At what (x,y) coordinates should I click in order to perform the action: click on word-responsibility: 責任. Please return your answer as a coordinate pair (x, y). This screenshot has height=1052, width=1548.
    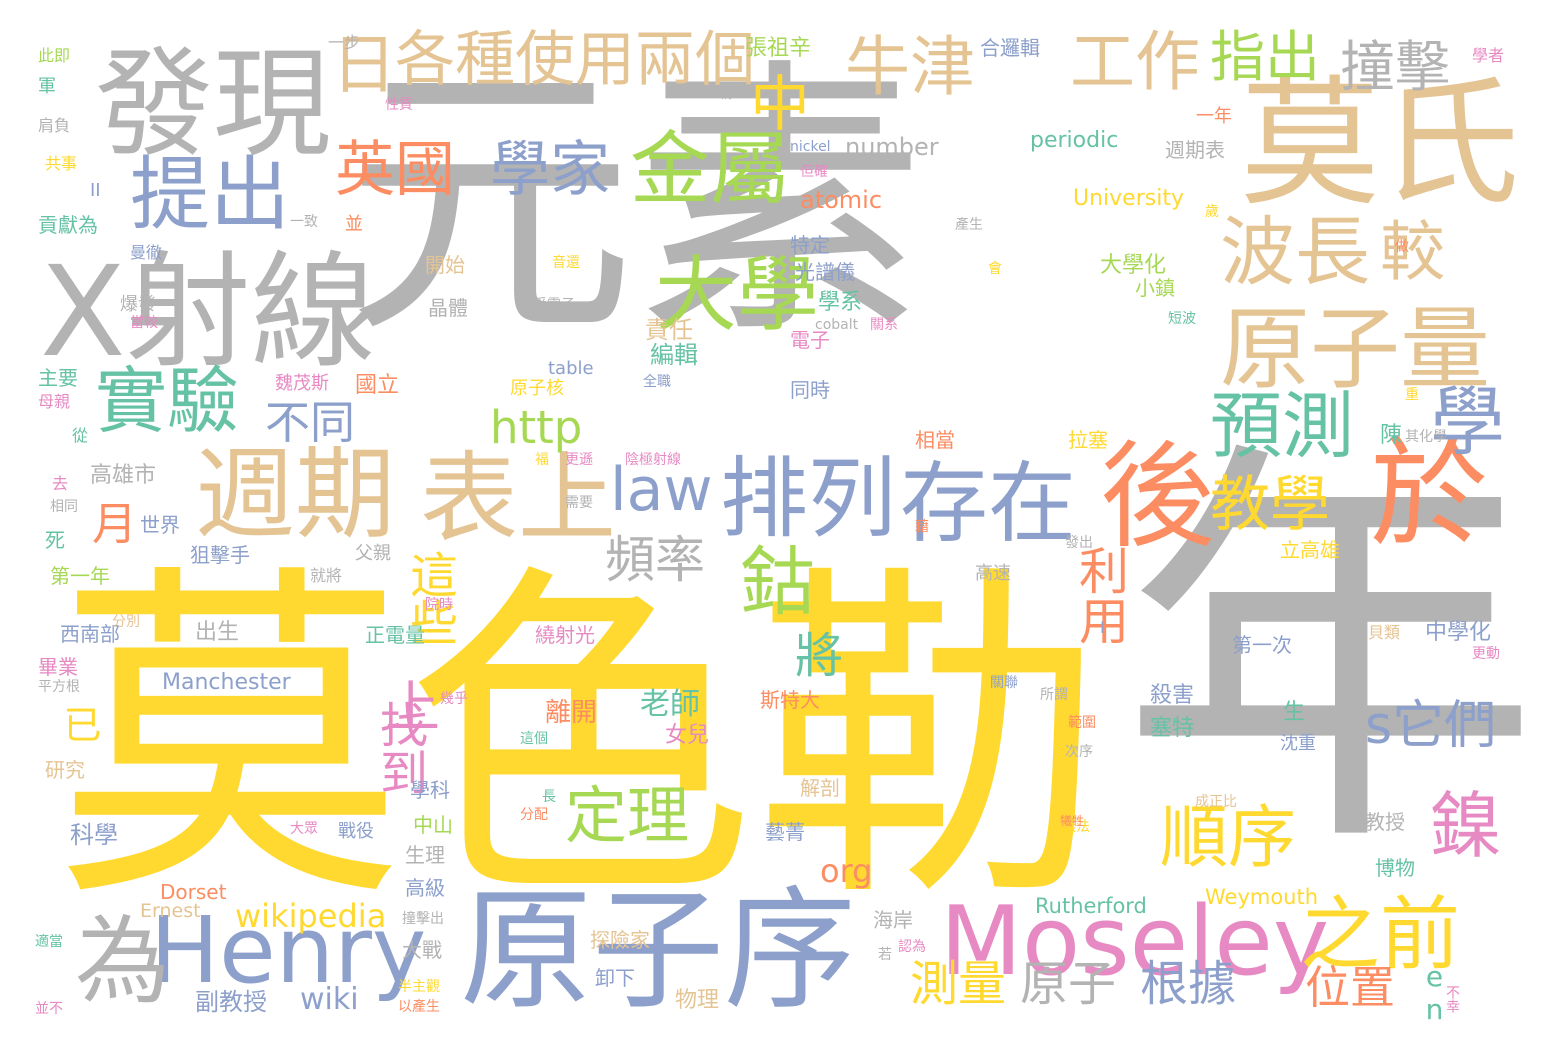
    Looking at the image, I should click on (669, 330).